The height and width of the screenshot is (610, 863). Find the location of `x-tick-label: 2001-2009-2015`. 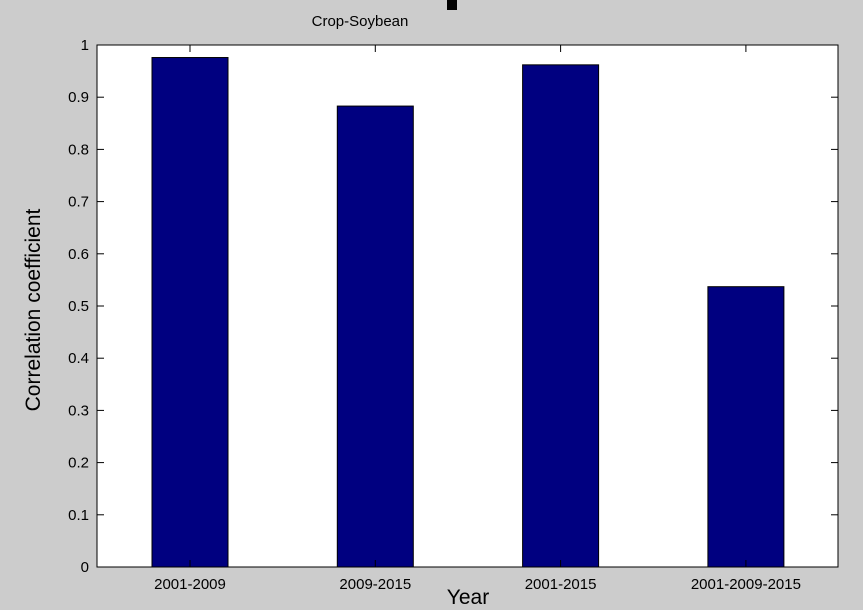

x-tick-label: 2001-2009-2015 is located at coordinates (746, 584).